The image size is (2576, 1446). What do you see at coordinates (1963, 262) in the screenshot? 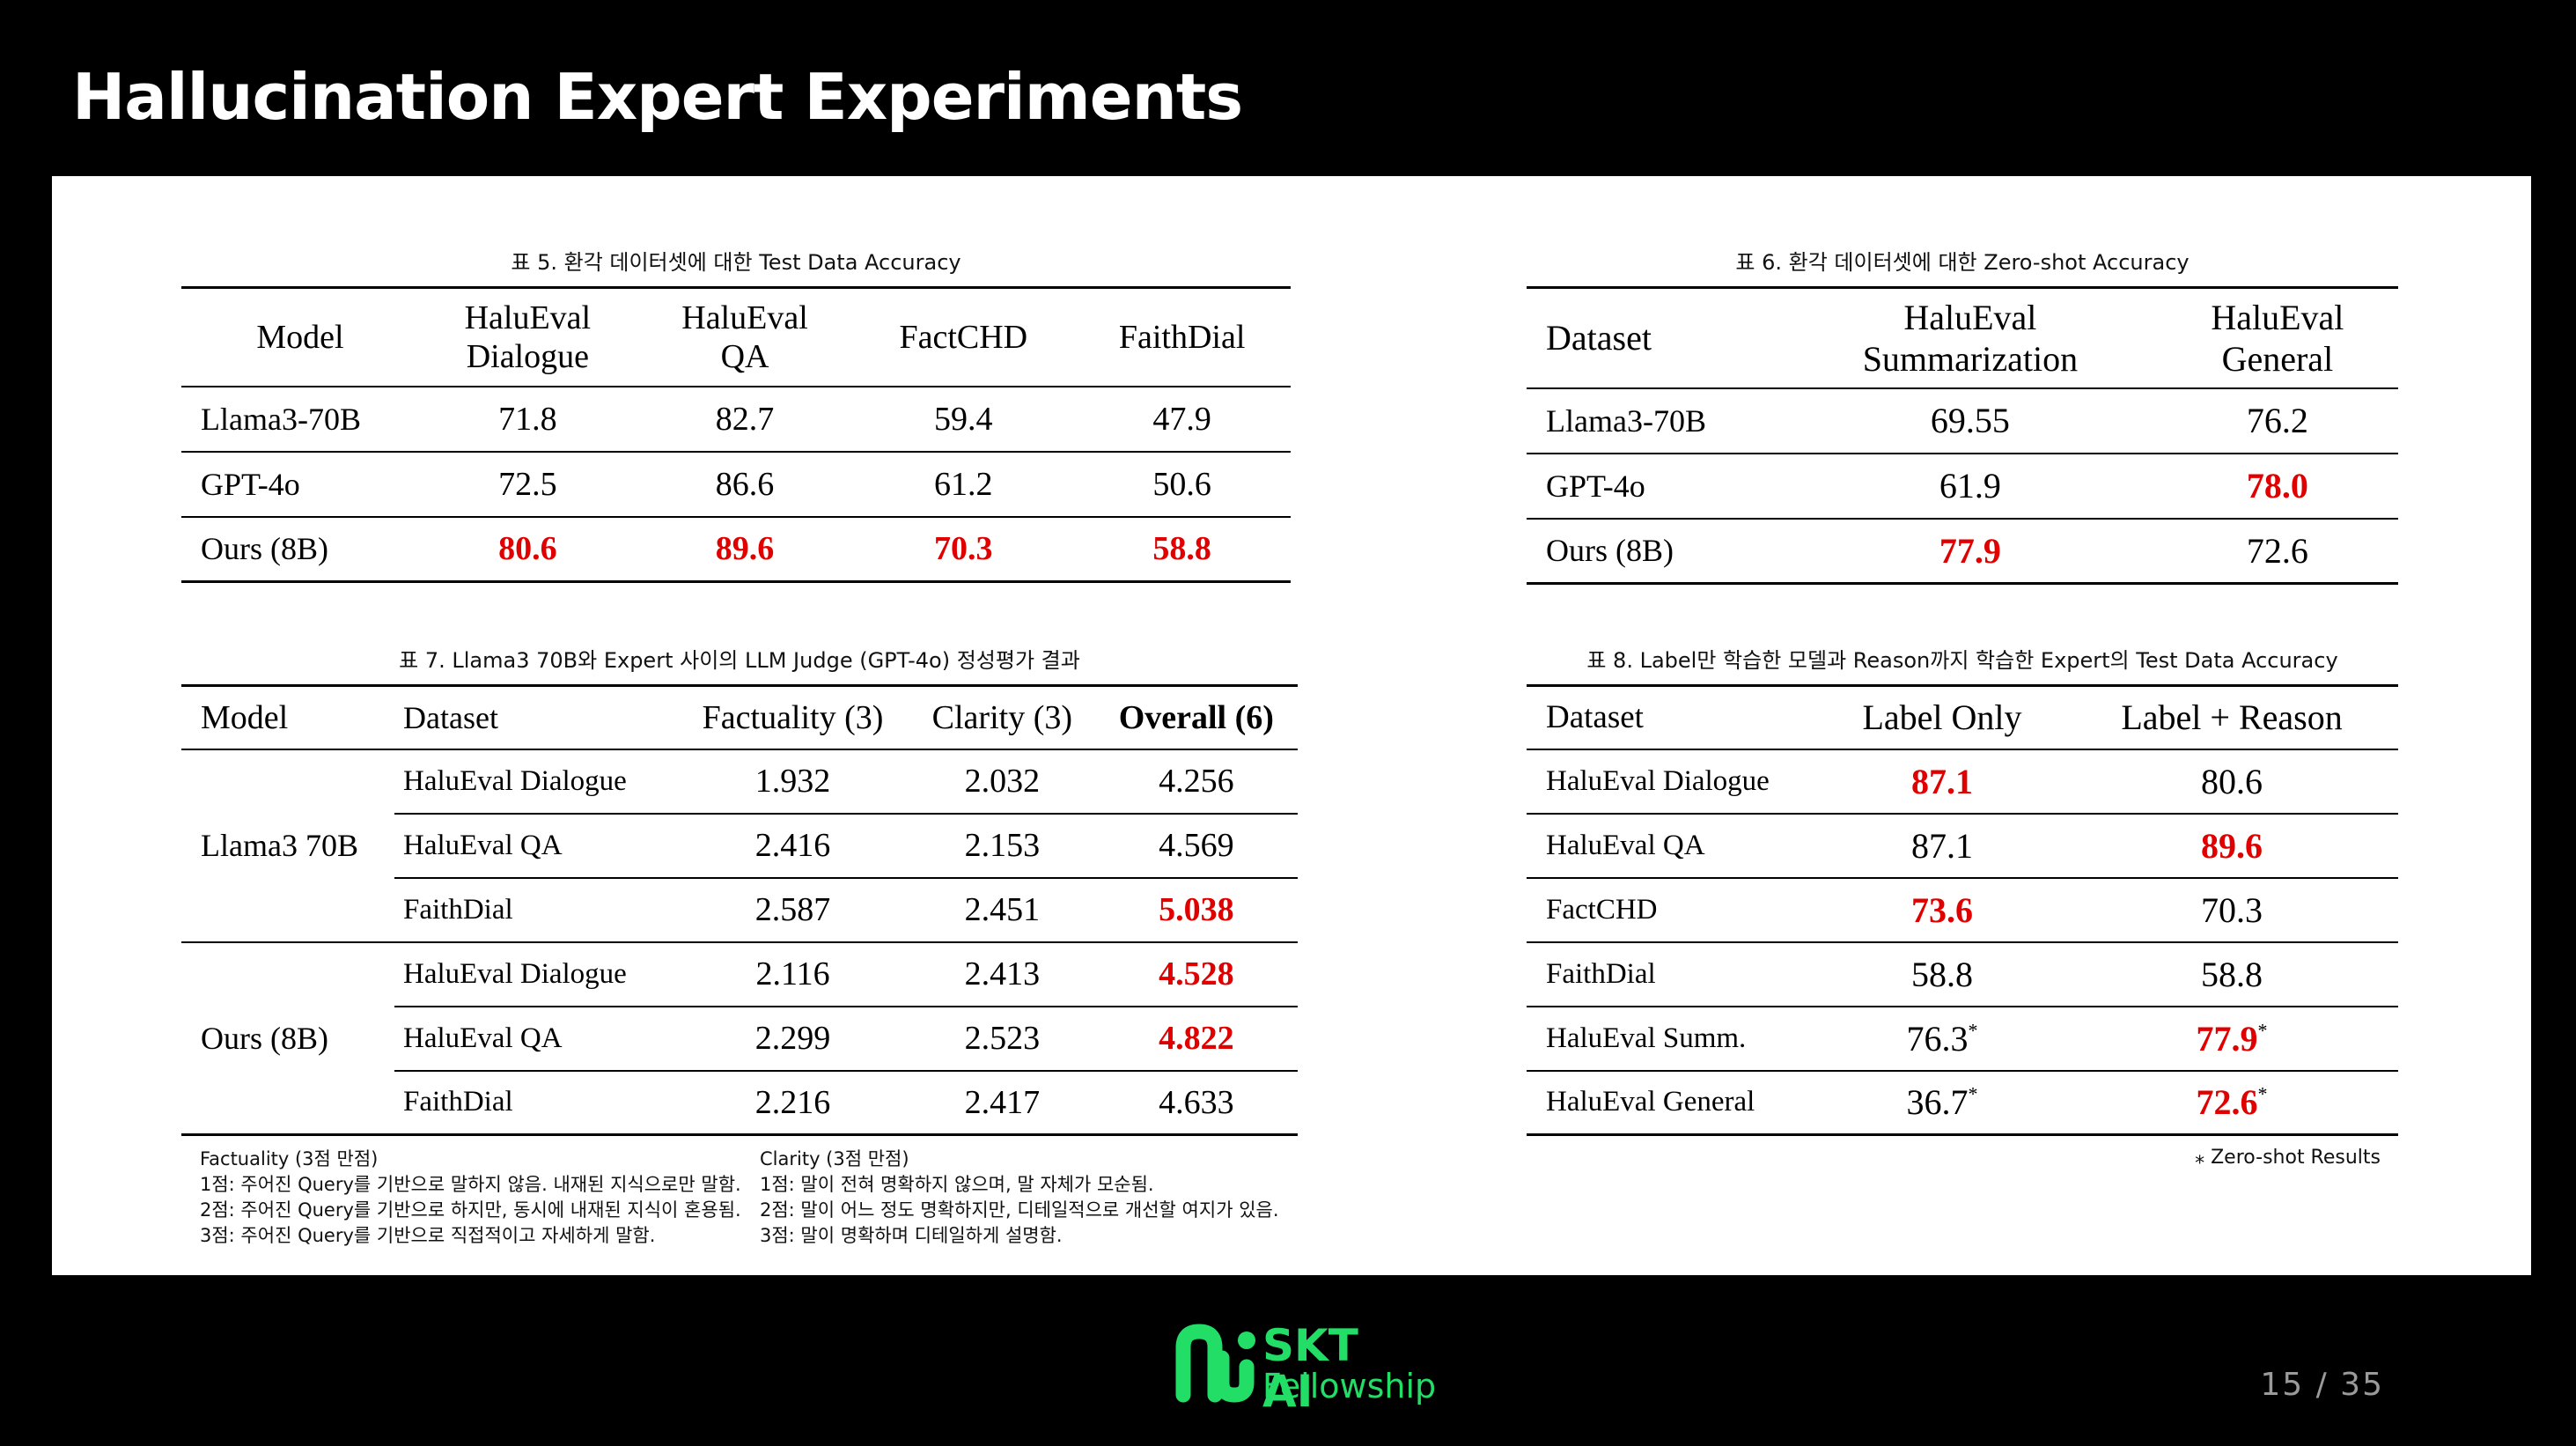
I see `table-6-caption: 표 6. 환각 데이터셋에 대한 Zero-shot Accuracy` at bounding box center [1963, 262].